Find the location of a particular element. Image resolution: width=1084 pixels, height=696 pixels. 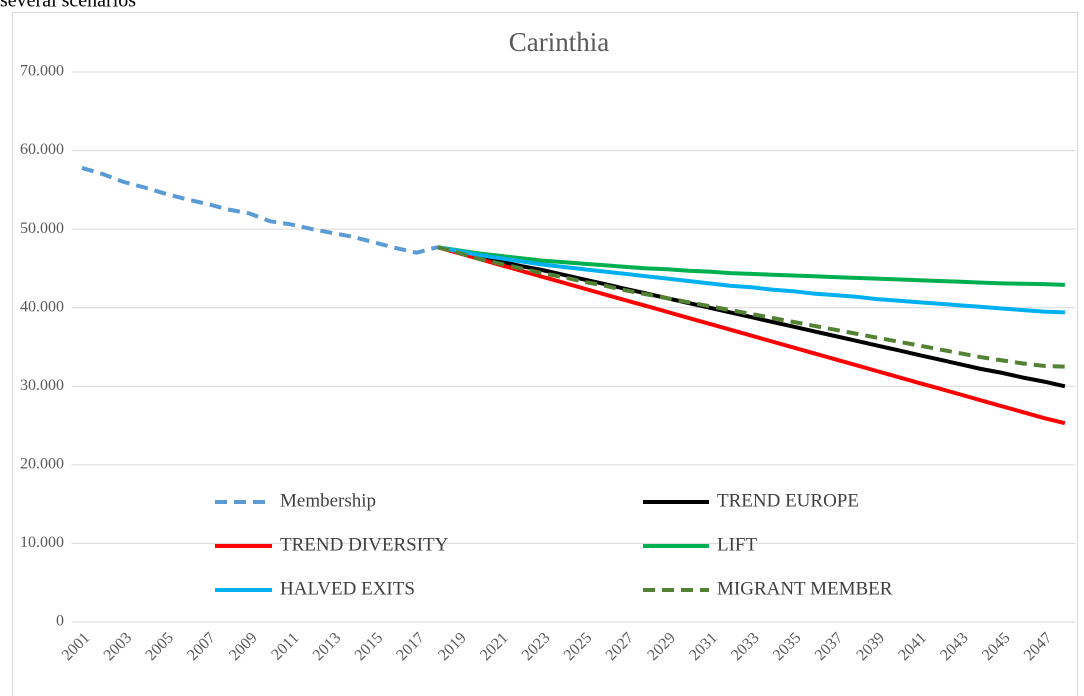

y-tick-label: 40.000 is located at coordinates (42, 306).